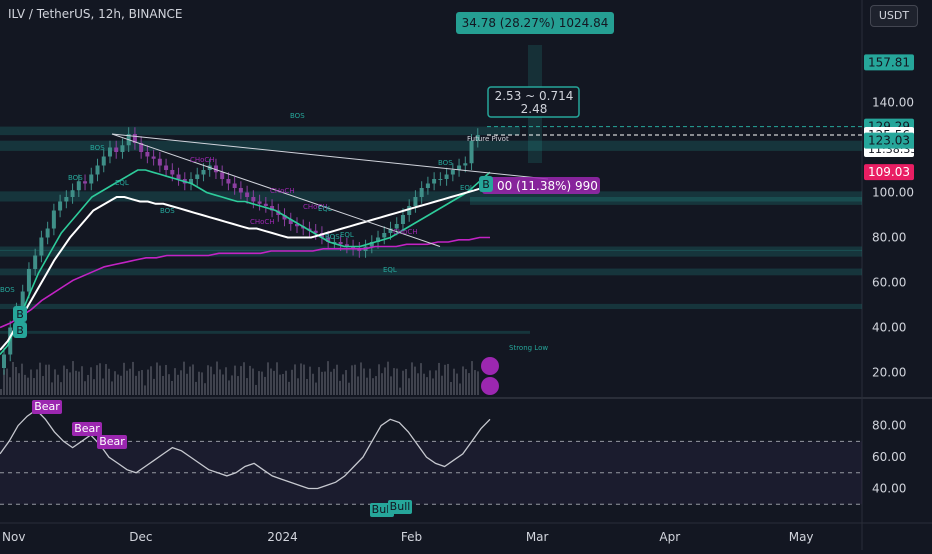 The height and width of the screenshot is (554, 932). What do you see at coordinates (467, 188) in the screenshot?
I see `eql-label: EQL` at bounding box center [467, 188].